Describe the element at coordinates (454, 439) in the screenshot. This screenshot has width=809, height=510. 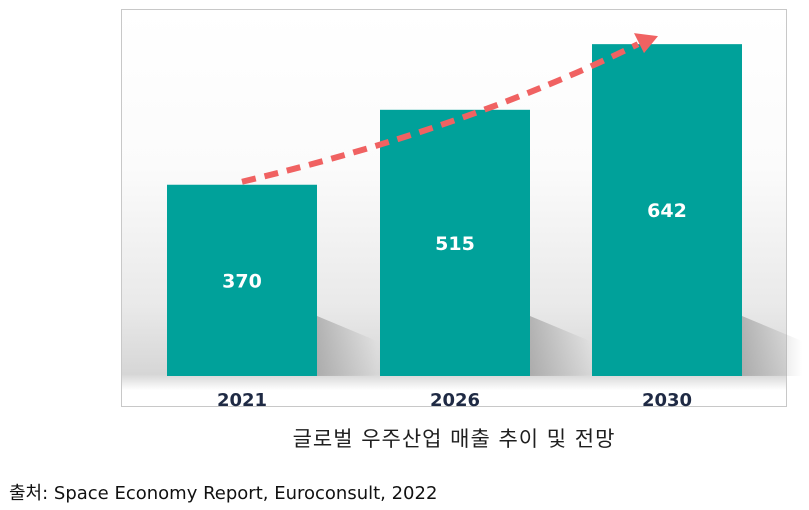
I see `chart-caption: 글로벌 우주산업 매출 추이 및 전망` at that location.